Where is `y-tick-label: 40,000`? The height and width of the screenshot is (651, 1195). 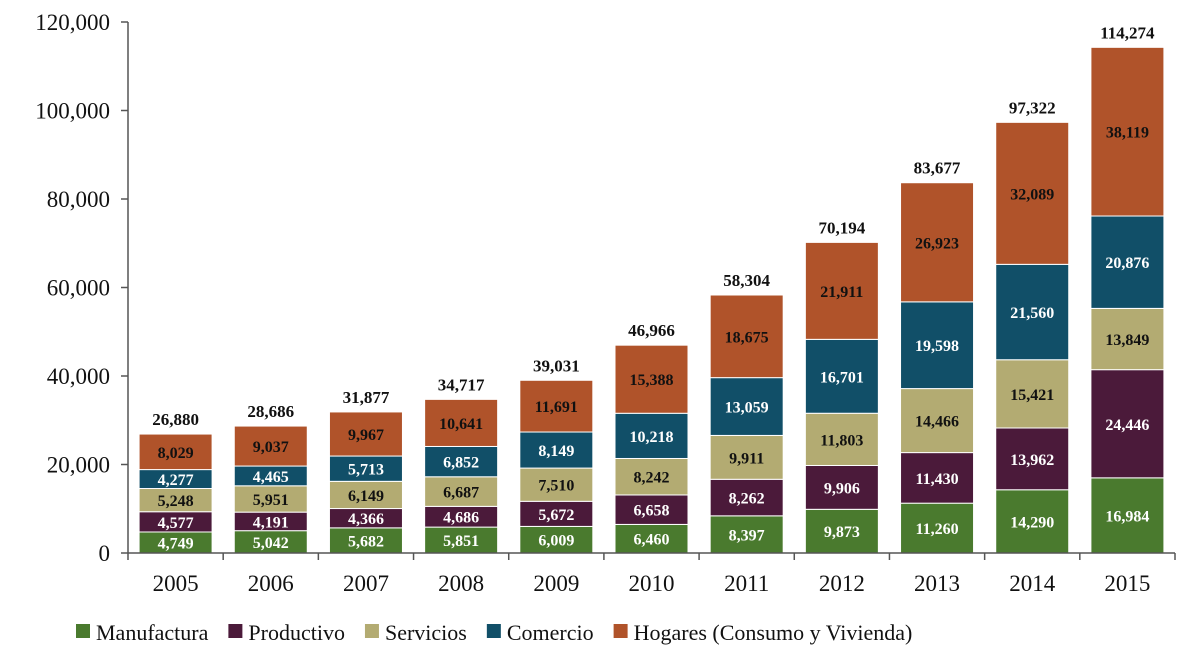 y-tick-label: 40,000 is located at coordinates (78, 376).